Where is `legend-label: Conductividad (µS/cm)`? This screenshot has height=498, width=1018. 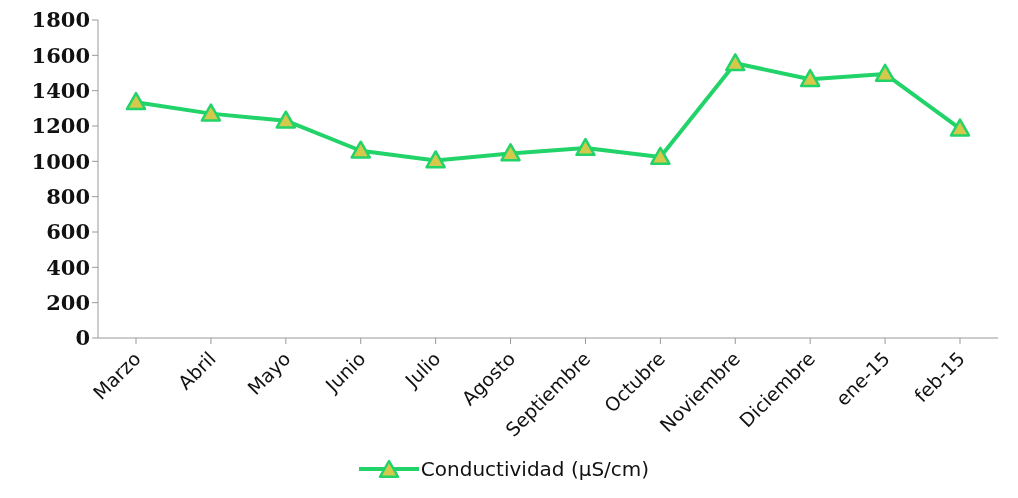
legend-label: Conductividad (µS/cm) is located at coordinates (535, 469).